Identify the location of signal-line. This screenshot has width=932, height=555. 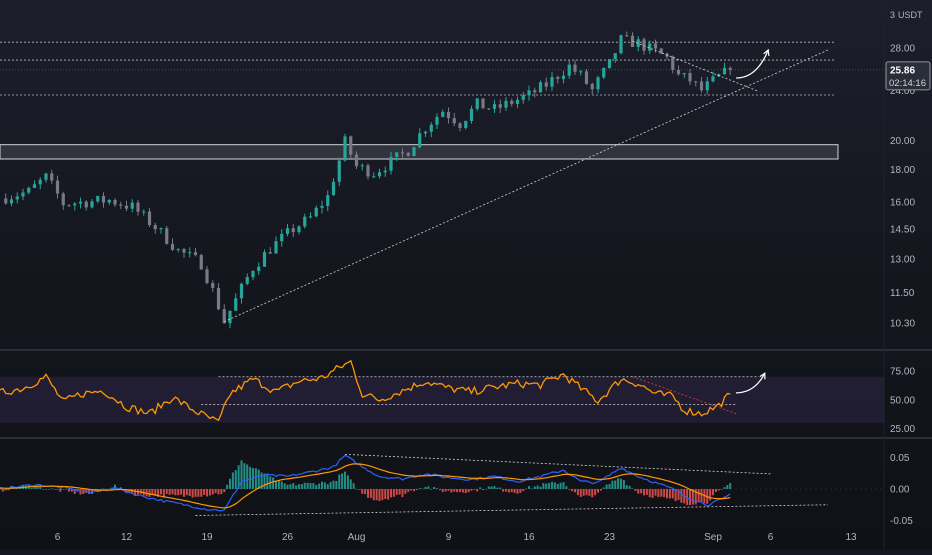
(365, 486).